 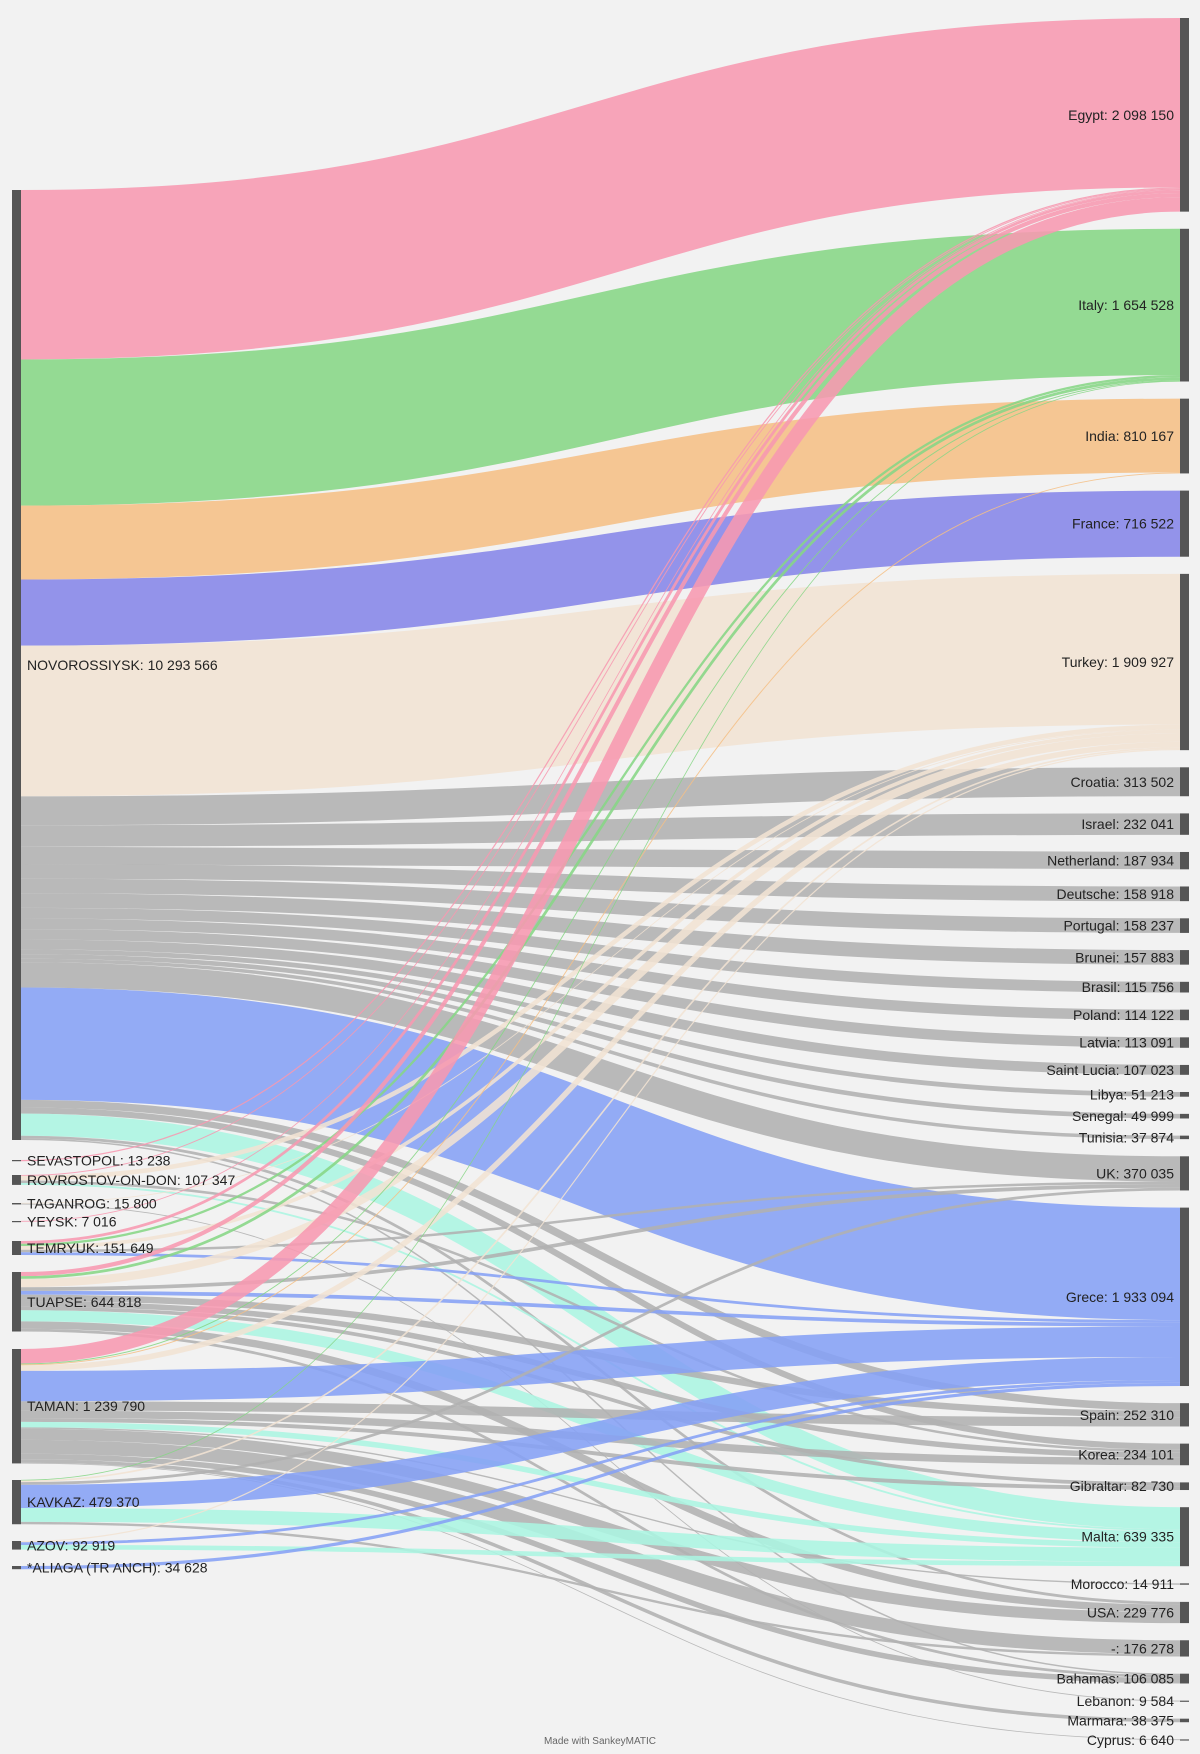 What do you see at coordinates (600, 1287) in the screenshot?
I see `flow-temryuk-to-grece` at bounding box center [600, 1287].